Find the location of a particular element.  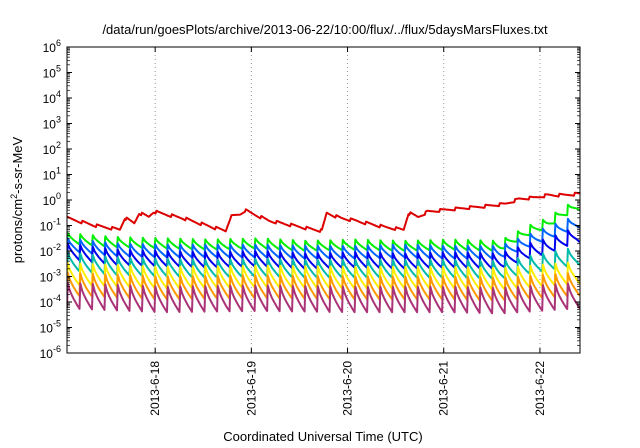

y-tick-label: 10¹ is located at coordinates (52, 174).